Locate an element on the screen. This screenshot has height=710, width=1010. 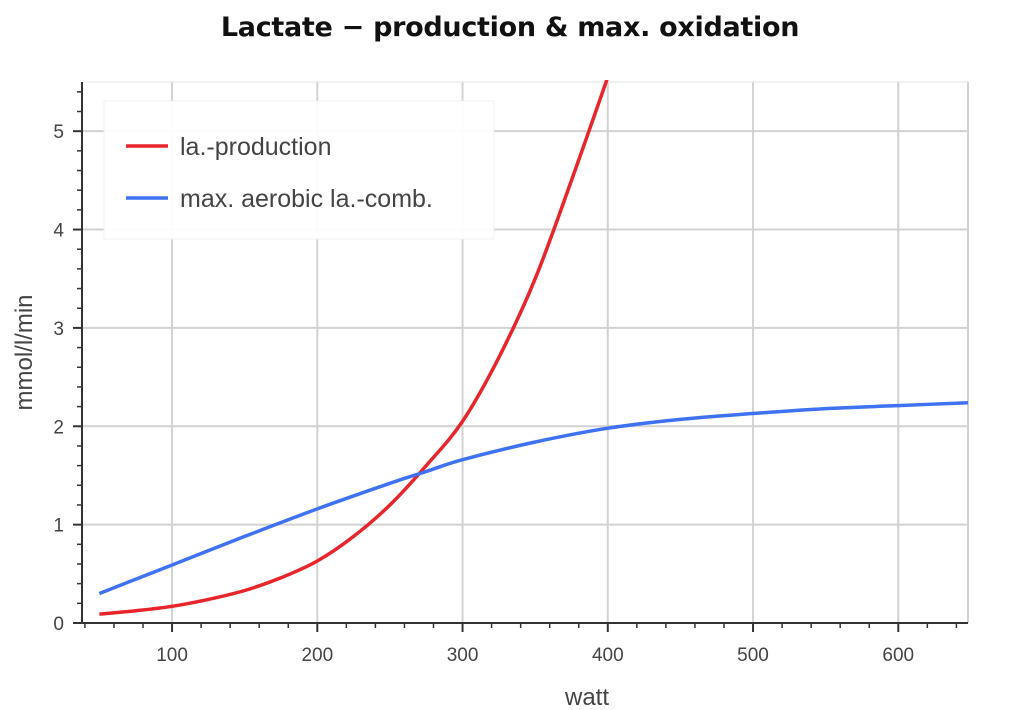
x-tick-label: 500 is located at coordinates (753, 655).